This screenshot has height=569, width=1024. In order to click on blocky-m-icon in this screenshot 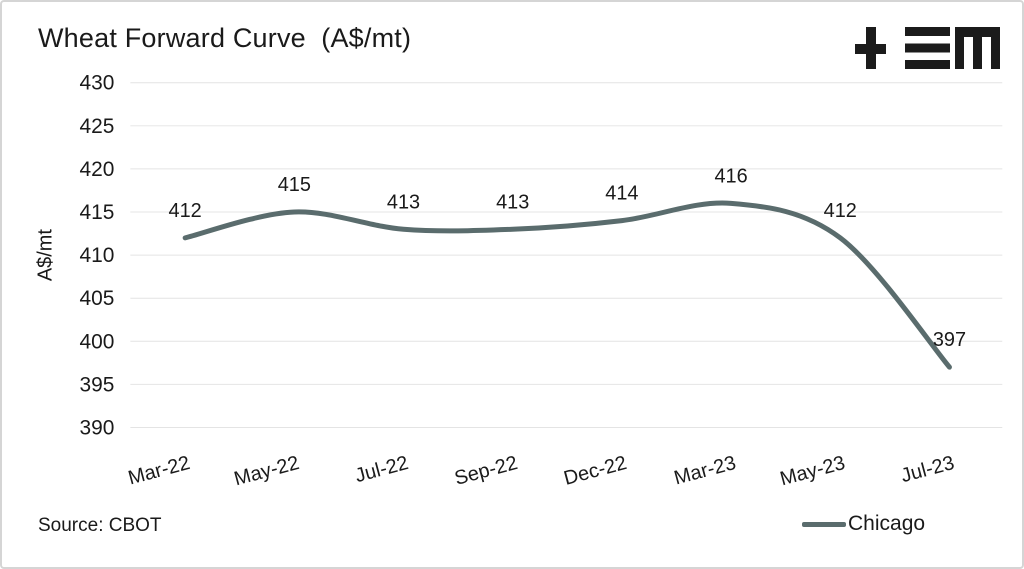, I will do `click(977, 48)`.